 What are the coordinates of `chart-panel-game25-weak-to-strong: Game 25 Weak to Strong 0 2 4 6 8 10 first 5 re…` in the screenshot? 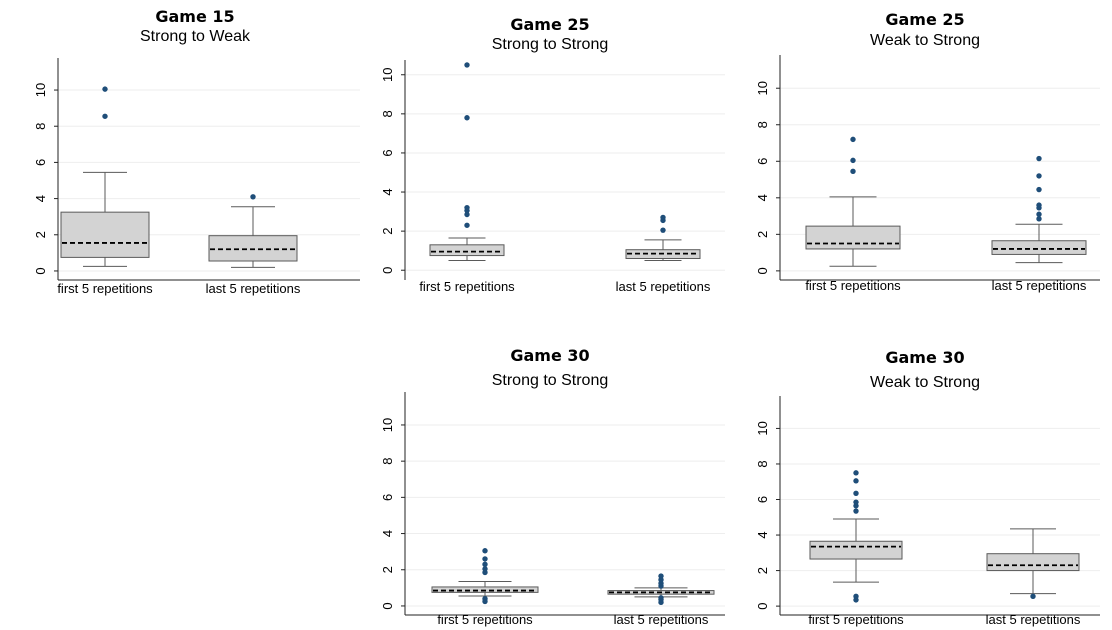 It's located at (925, 152).